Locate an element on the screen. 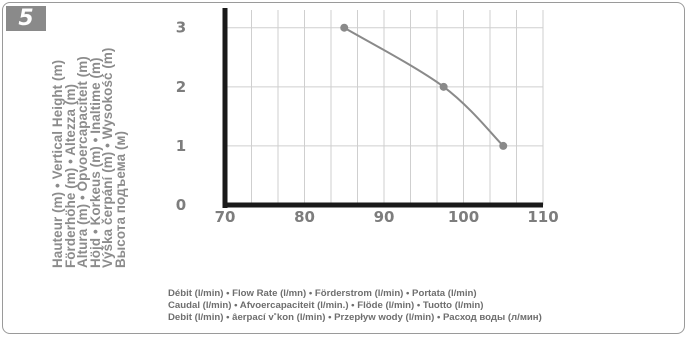 The width and height of the screenshot is (689, 338). y-tick-label: 0 is located at coordinates (181, 205).